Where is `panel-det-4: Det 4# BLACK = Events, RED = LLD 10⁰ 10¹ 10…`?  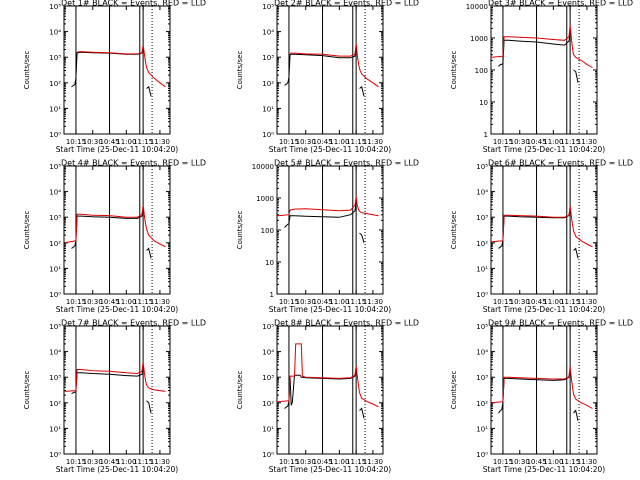 panel-det-4: Det 4# BLACK = Events, RED = LLD 10⁰ 10¹ 10… is located at coordinates (114, 237).